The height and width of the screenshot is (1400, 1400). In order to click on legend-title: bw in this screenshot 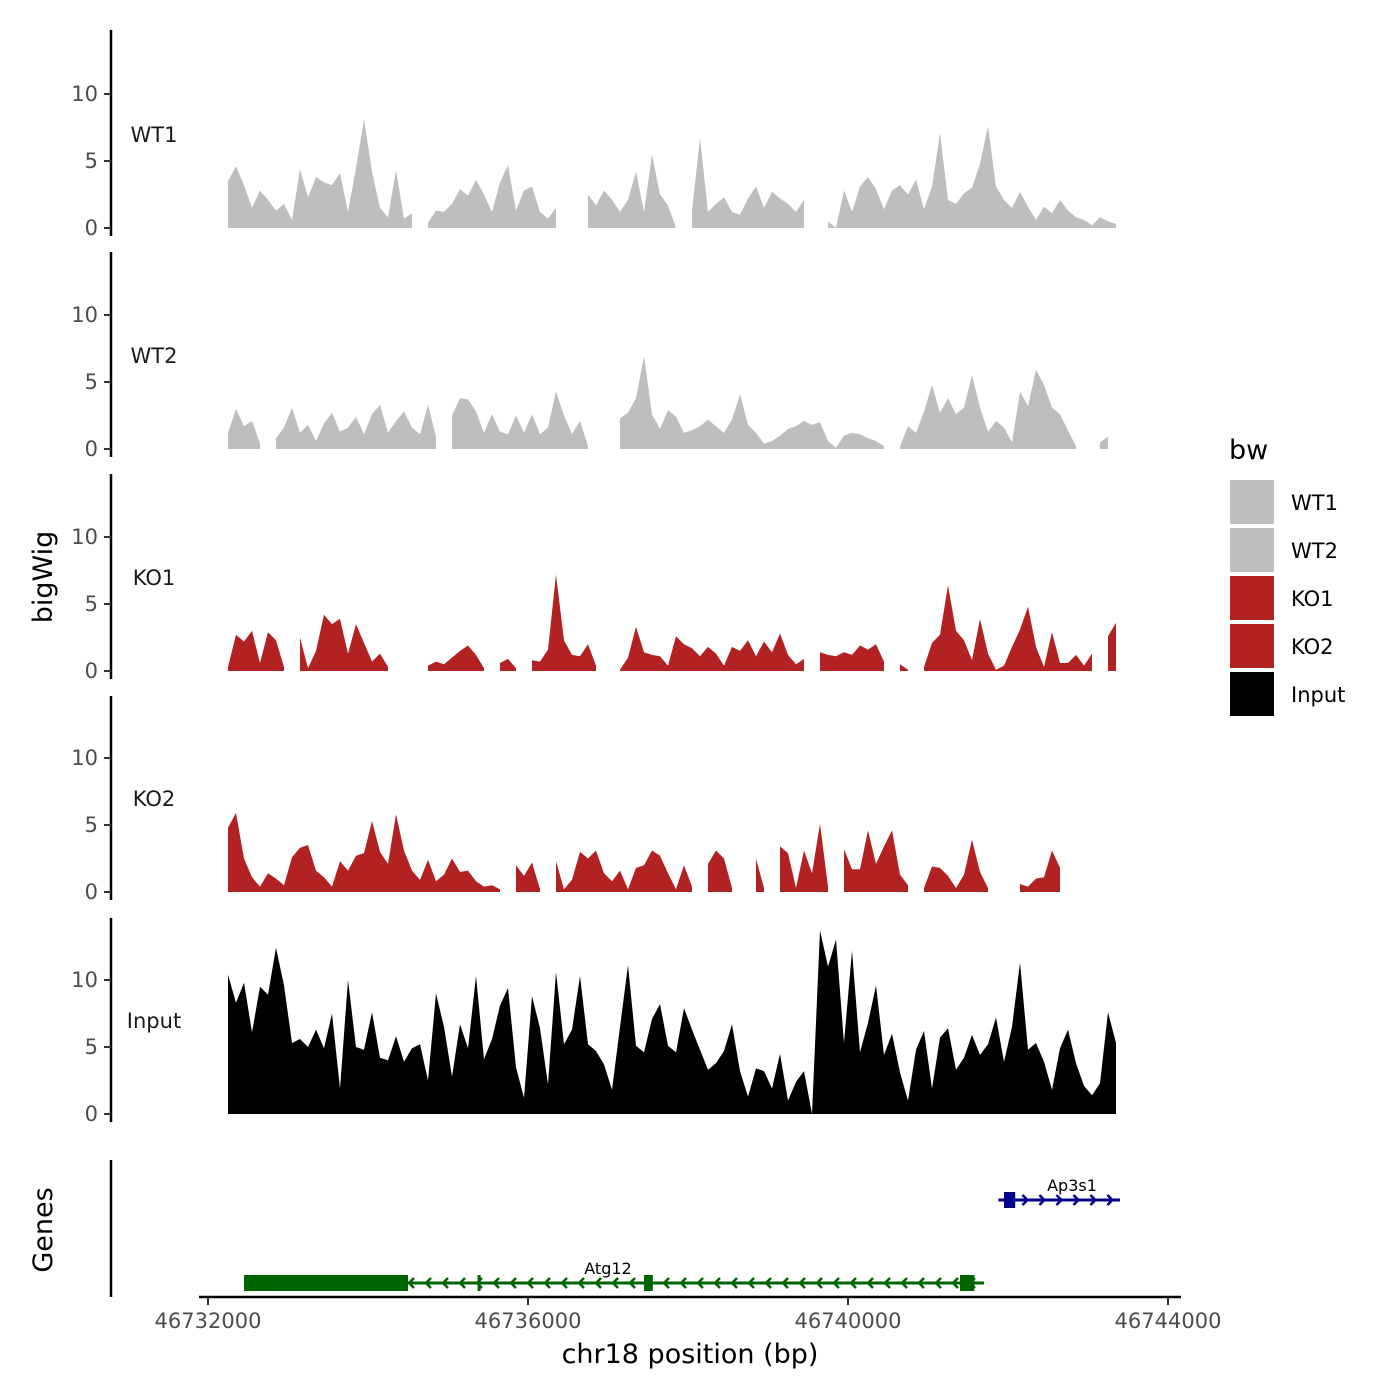, I will do `click(1248, 450)`.